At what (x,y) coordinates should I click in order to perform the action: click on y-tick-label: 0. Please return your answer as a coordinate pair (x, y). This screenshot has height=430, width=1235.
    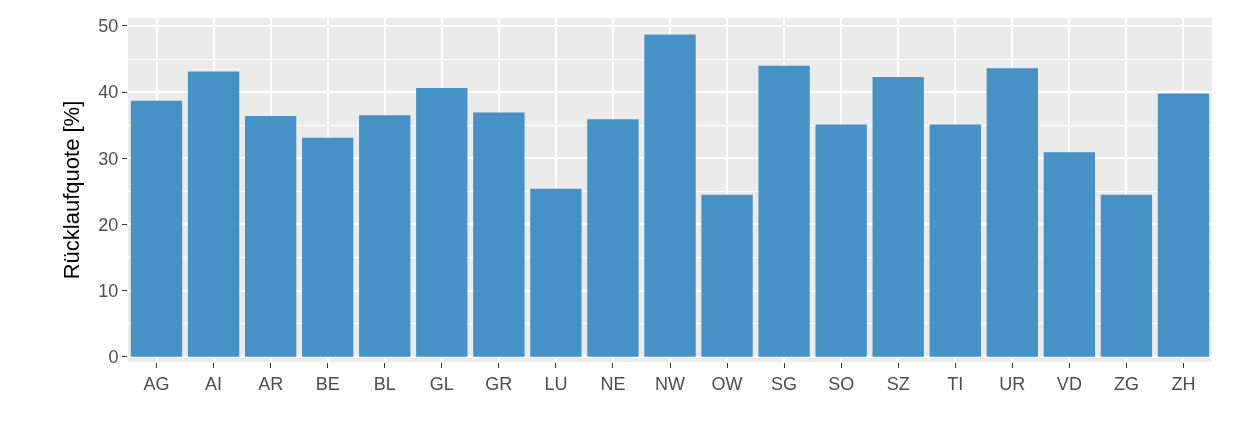
    Looking at the image, I should click on (113, 357).